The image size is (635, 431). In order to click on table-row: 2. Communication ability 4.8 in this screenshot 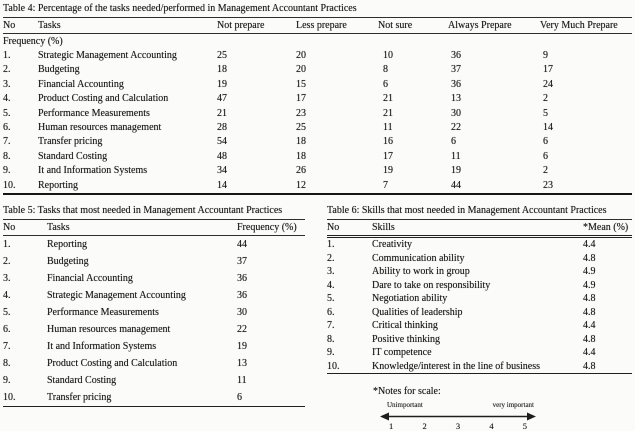, I will do `click(479, 259)`.